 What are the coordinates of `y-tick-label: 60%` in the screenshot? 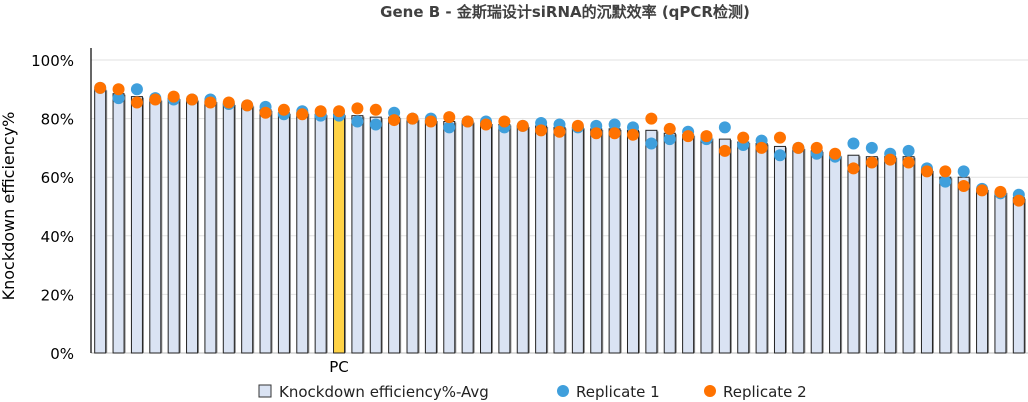 It's located at (57, 178).